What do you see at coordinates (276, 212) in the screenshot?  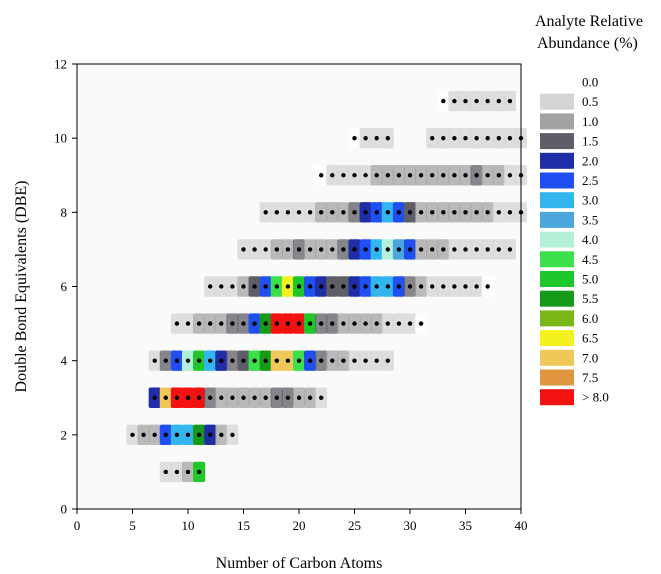 I see `data-point-dbe8-c18` at bounding box center [276, 212].